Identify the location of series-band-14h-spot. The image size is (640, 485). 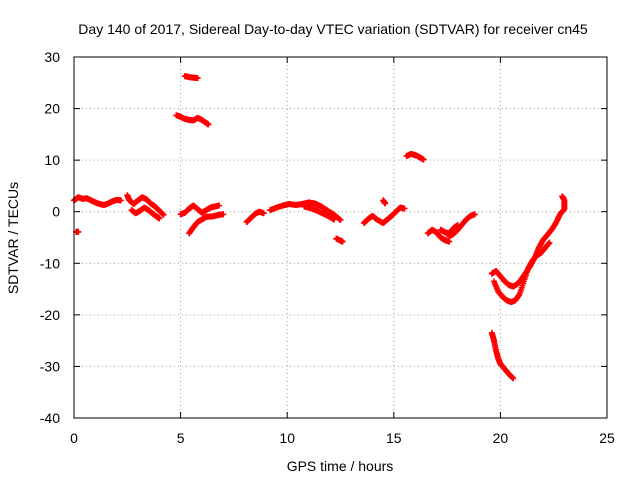
(384, 202).